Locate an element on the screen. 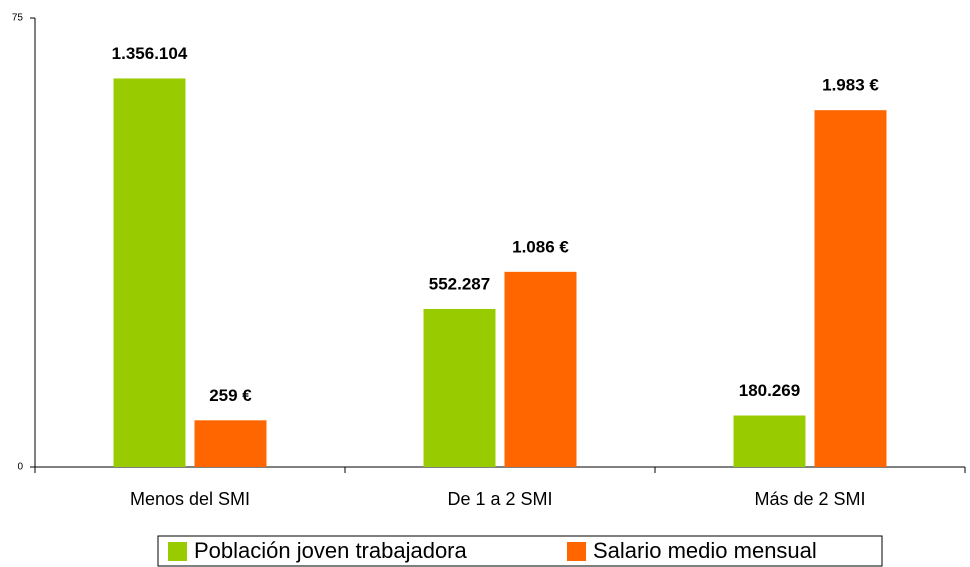  x-tick-label: Menos del SMI is located at coordinates (190, 499).